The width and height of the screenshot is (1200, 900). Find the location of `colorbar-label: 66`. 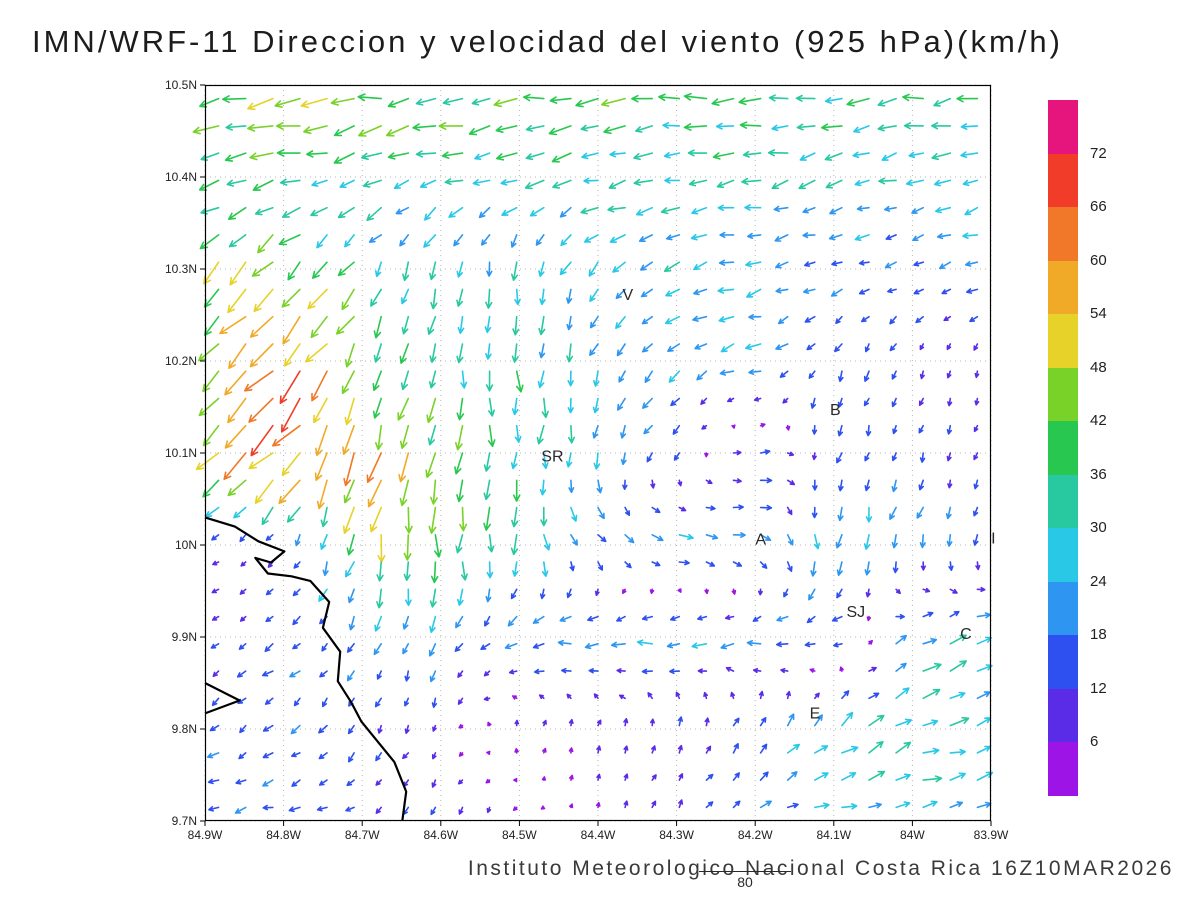

colorbar-label: 66 is located at coordinates (1098, 207).